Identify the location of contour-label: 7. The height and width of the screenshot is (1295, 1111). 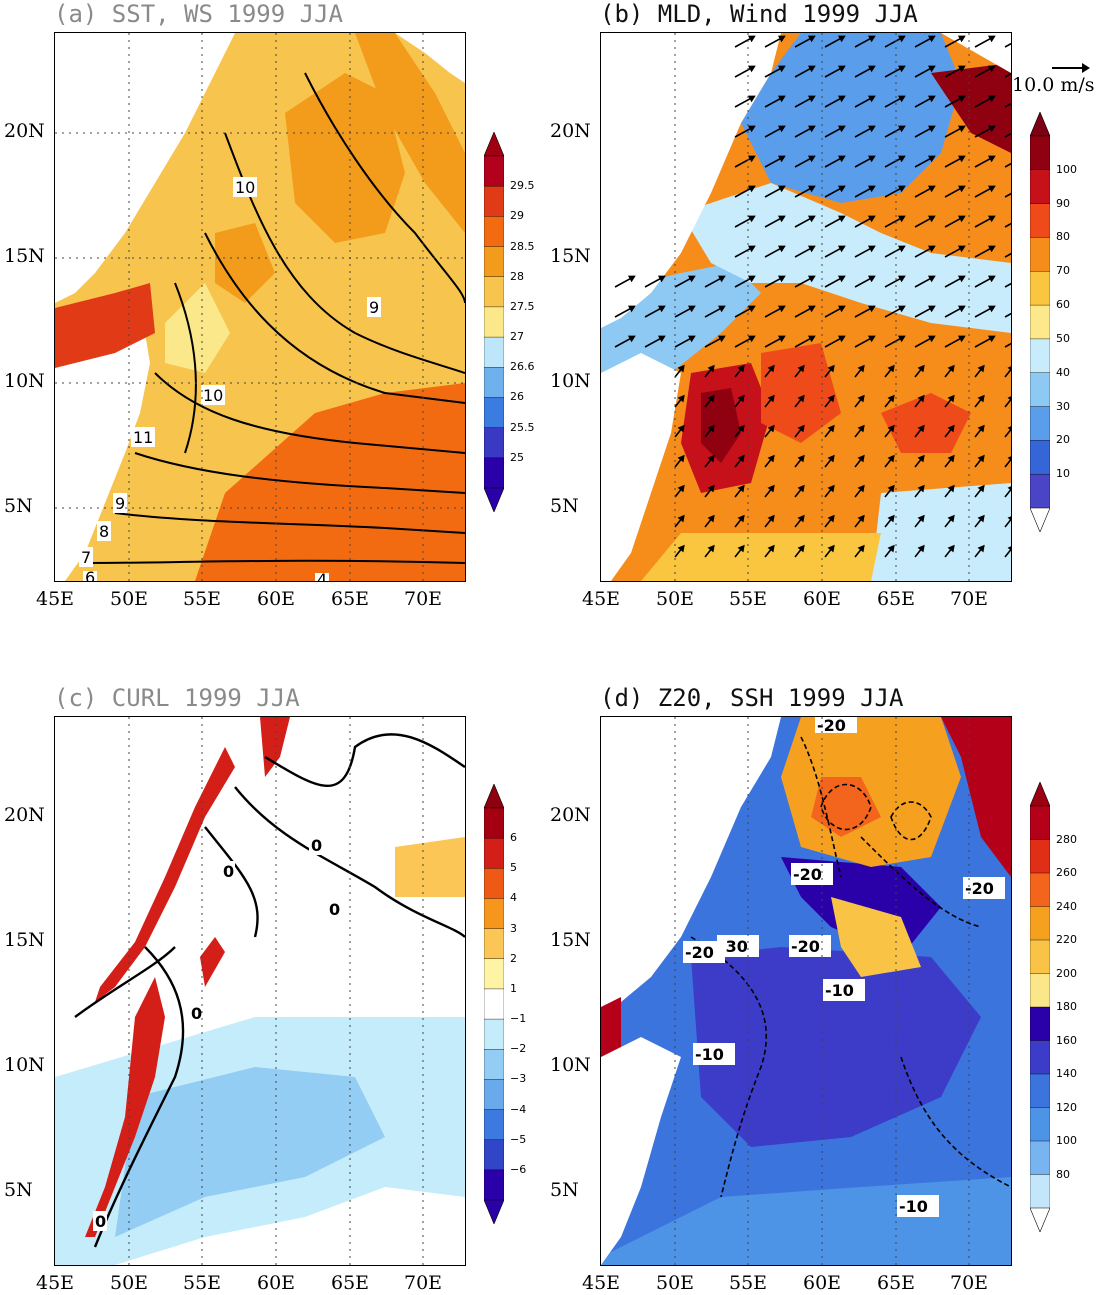
(86, 557).